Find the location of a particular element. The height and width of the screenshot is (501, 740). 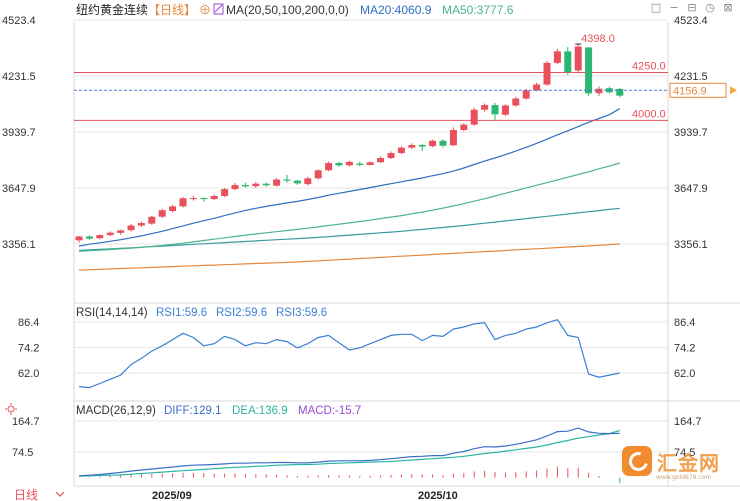

date-label: 2025/09 is located at coordinates (172, 495).